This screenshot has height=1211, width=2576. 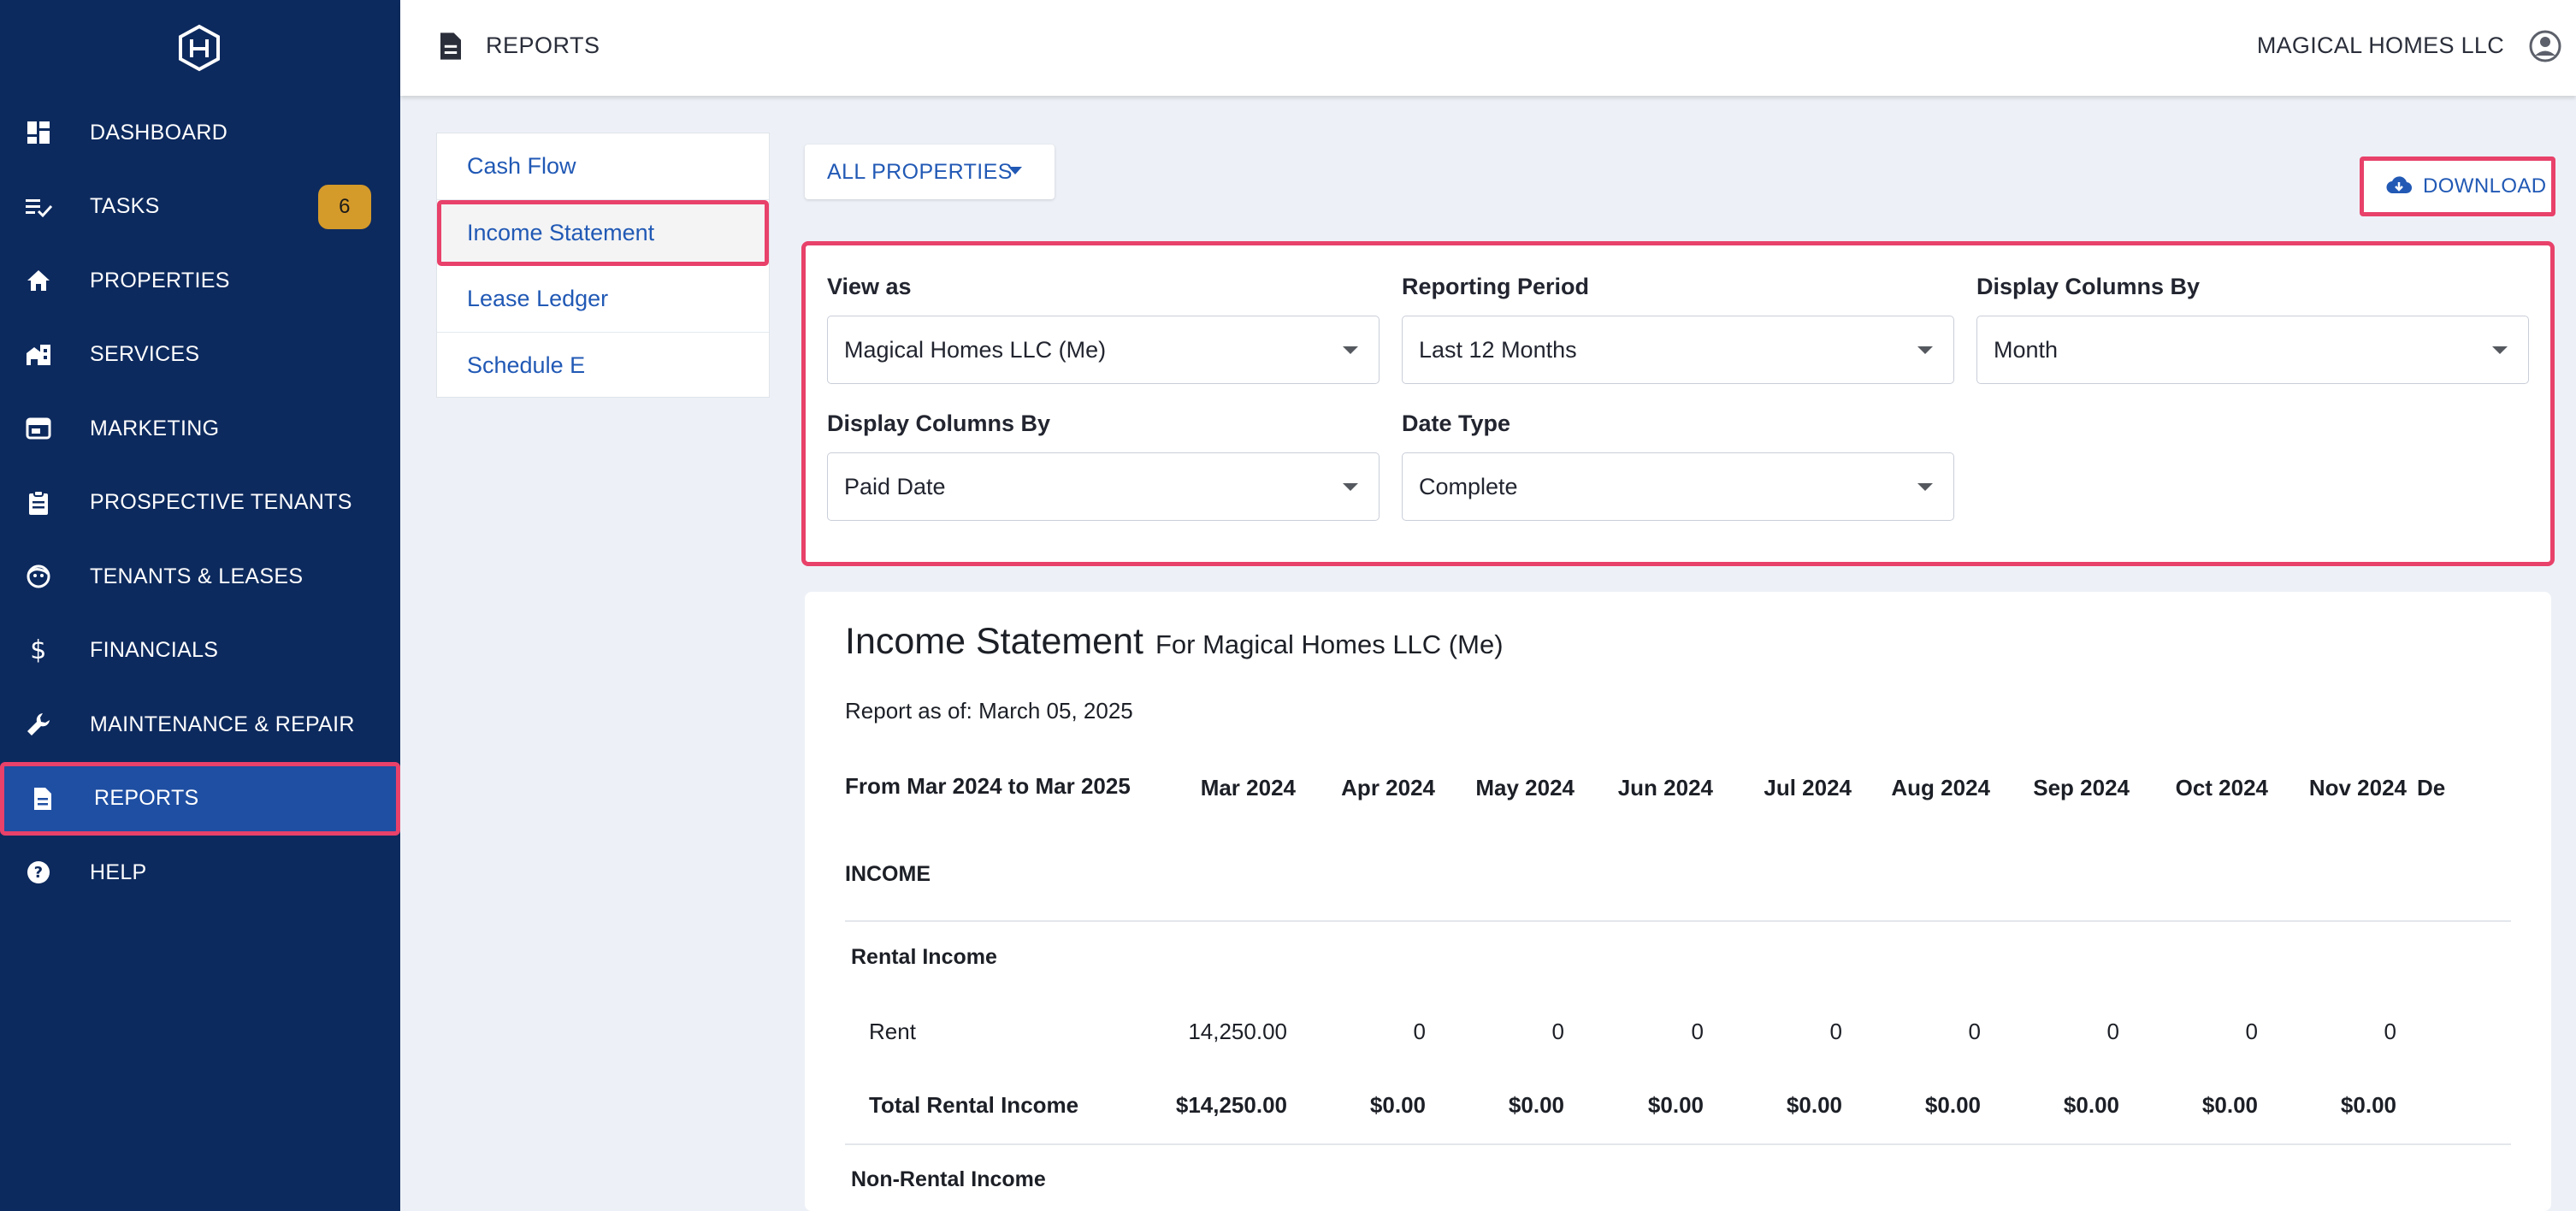 I want to click on sidebar-item-prospective-tenants: PROSPECTIVE TENANTS, so click(x=200, y=503).